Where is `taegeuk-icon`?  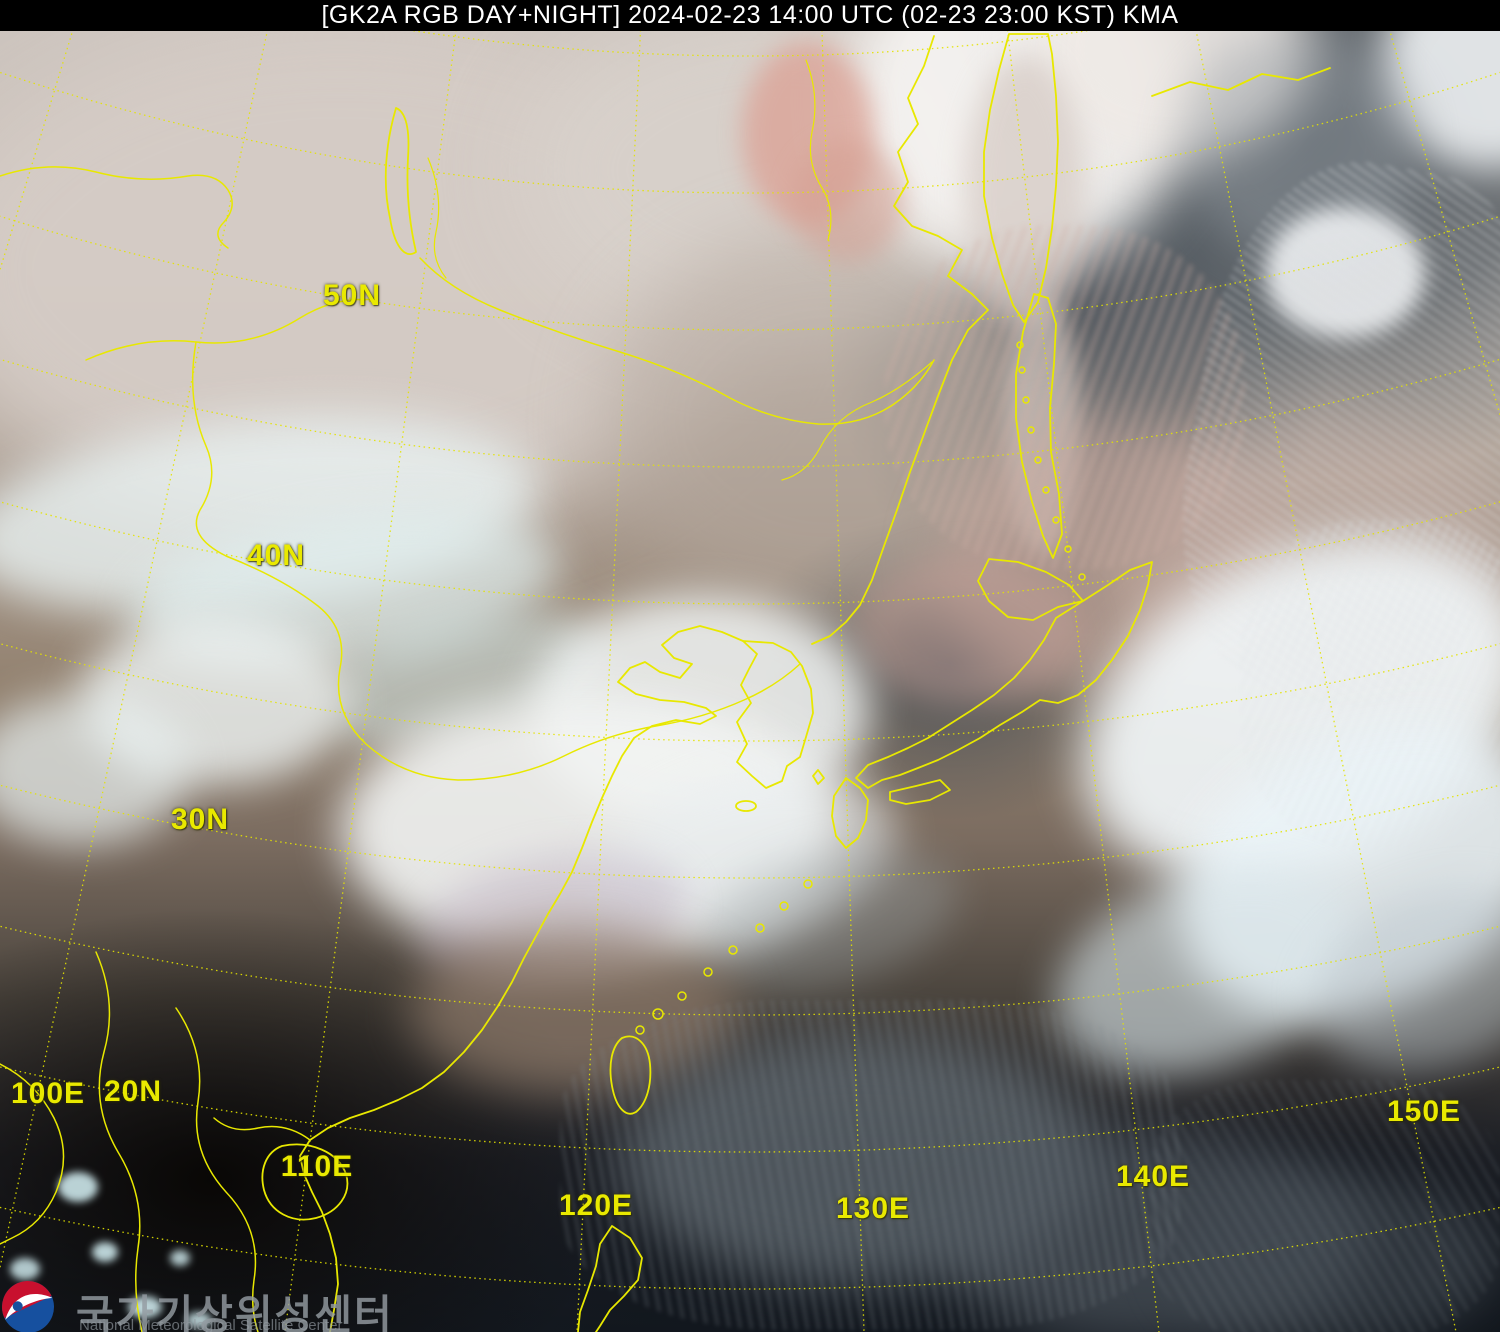 taegeuk-icon is located at coordinates (28, 1306).